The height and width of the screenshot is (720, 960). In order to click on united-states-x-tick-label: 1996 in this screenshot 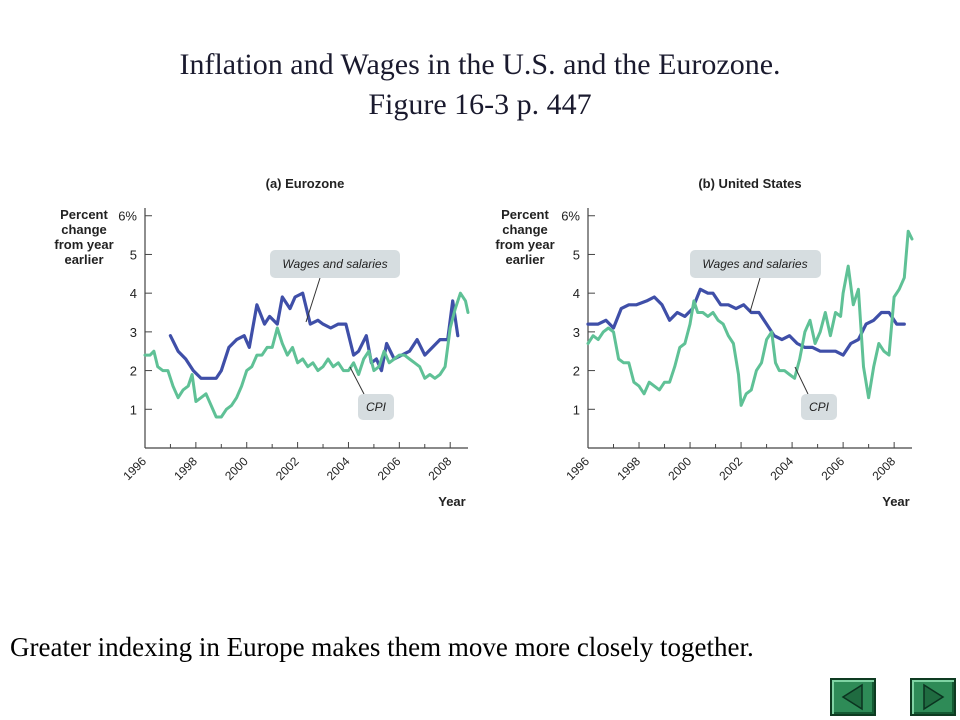, I will do `click(577, 468)`.